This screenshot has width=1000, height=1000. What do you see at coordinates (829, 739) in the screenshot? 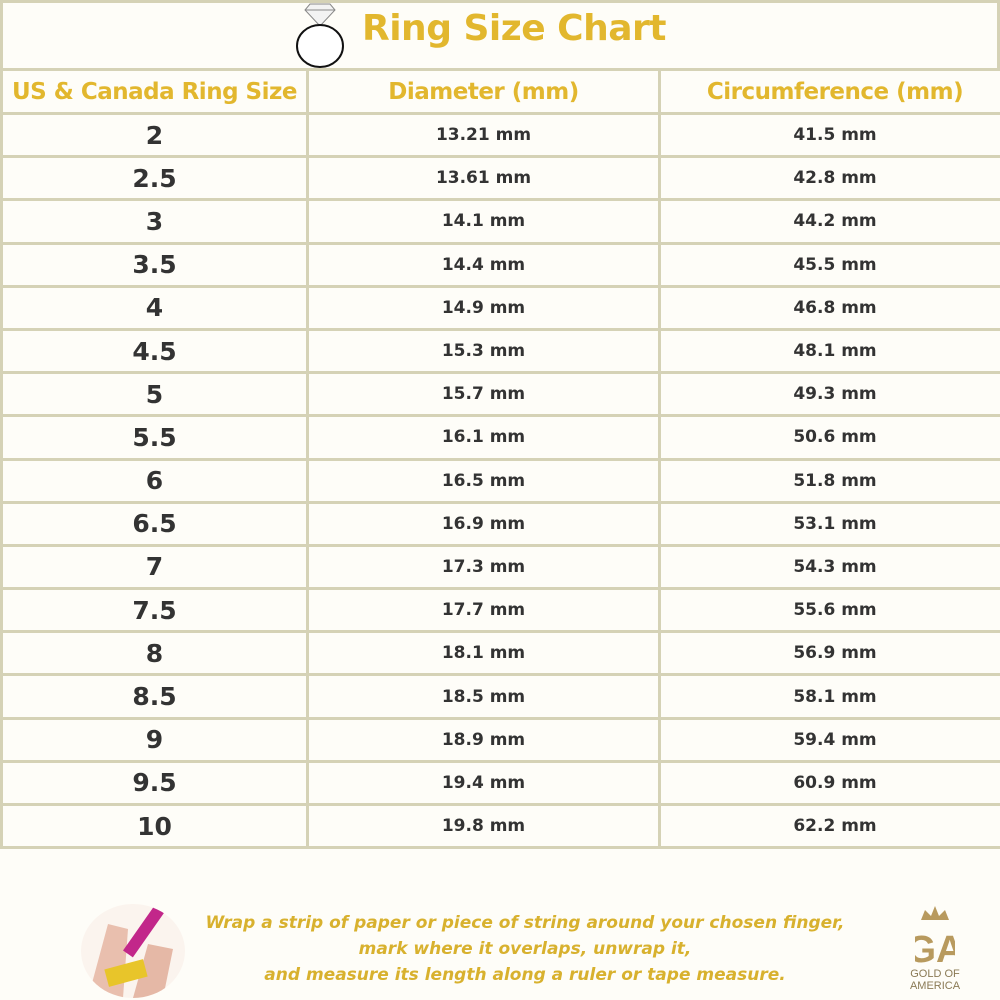
I see `circumference-cell: 59.4 mm` at bounding box center [829, 739].